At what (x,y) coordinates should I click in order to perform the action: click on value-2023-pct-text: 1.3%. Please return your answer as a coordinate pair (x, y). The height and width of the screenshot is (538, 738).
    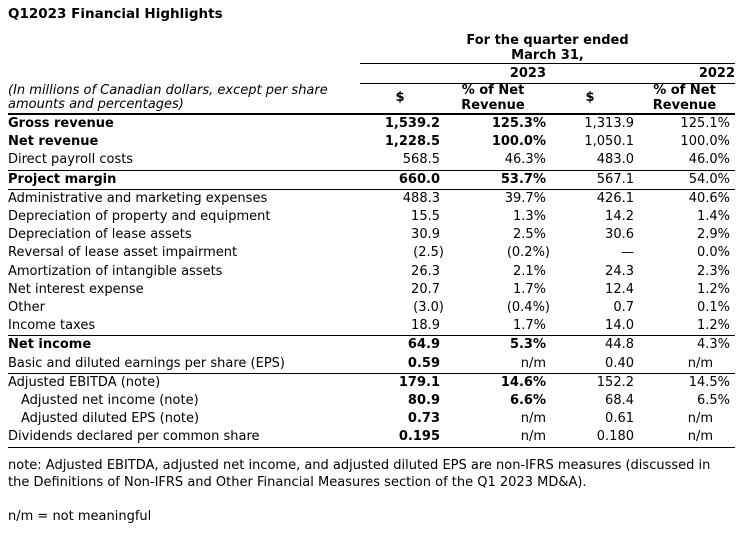
    Looking at the image, I should click on (529, 217).